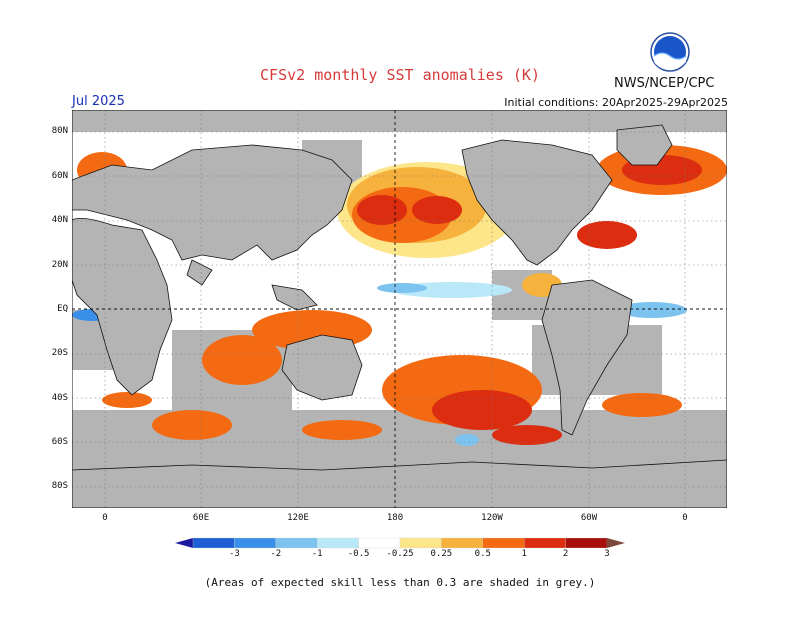 Image resolution: width=800 pixels, height=618 pixels. Describe the element at coordinates (482, 554) in the screenshot. I see `colorbar-label: 0.5` at that location.